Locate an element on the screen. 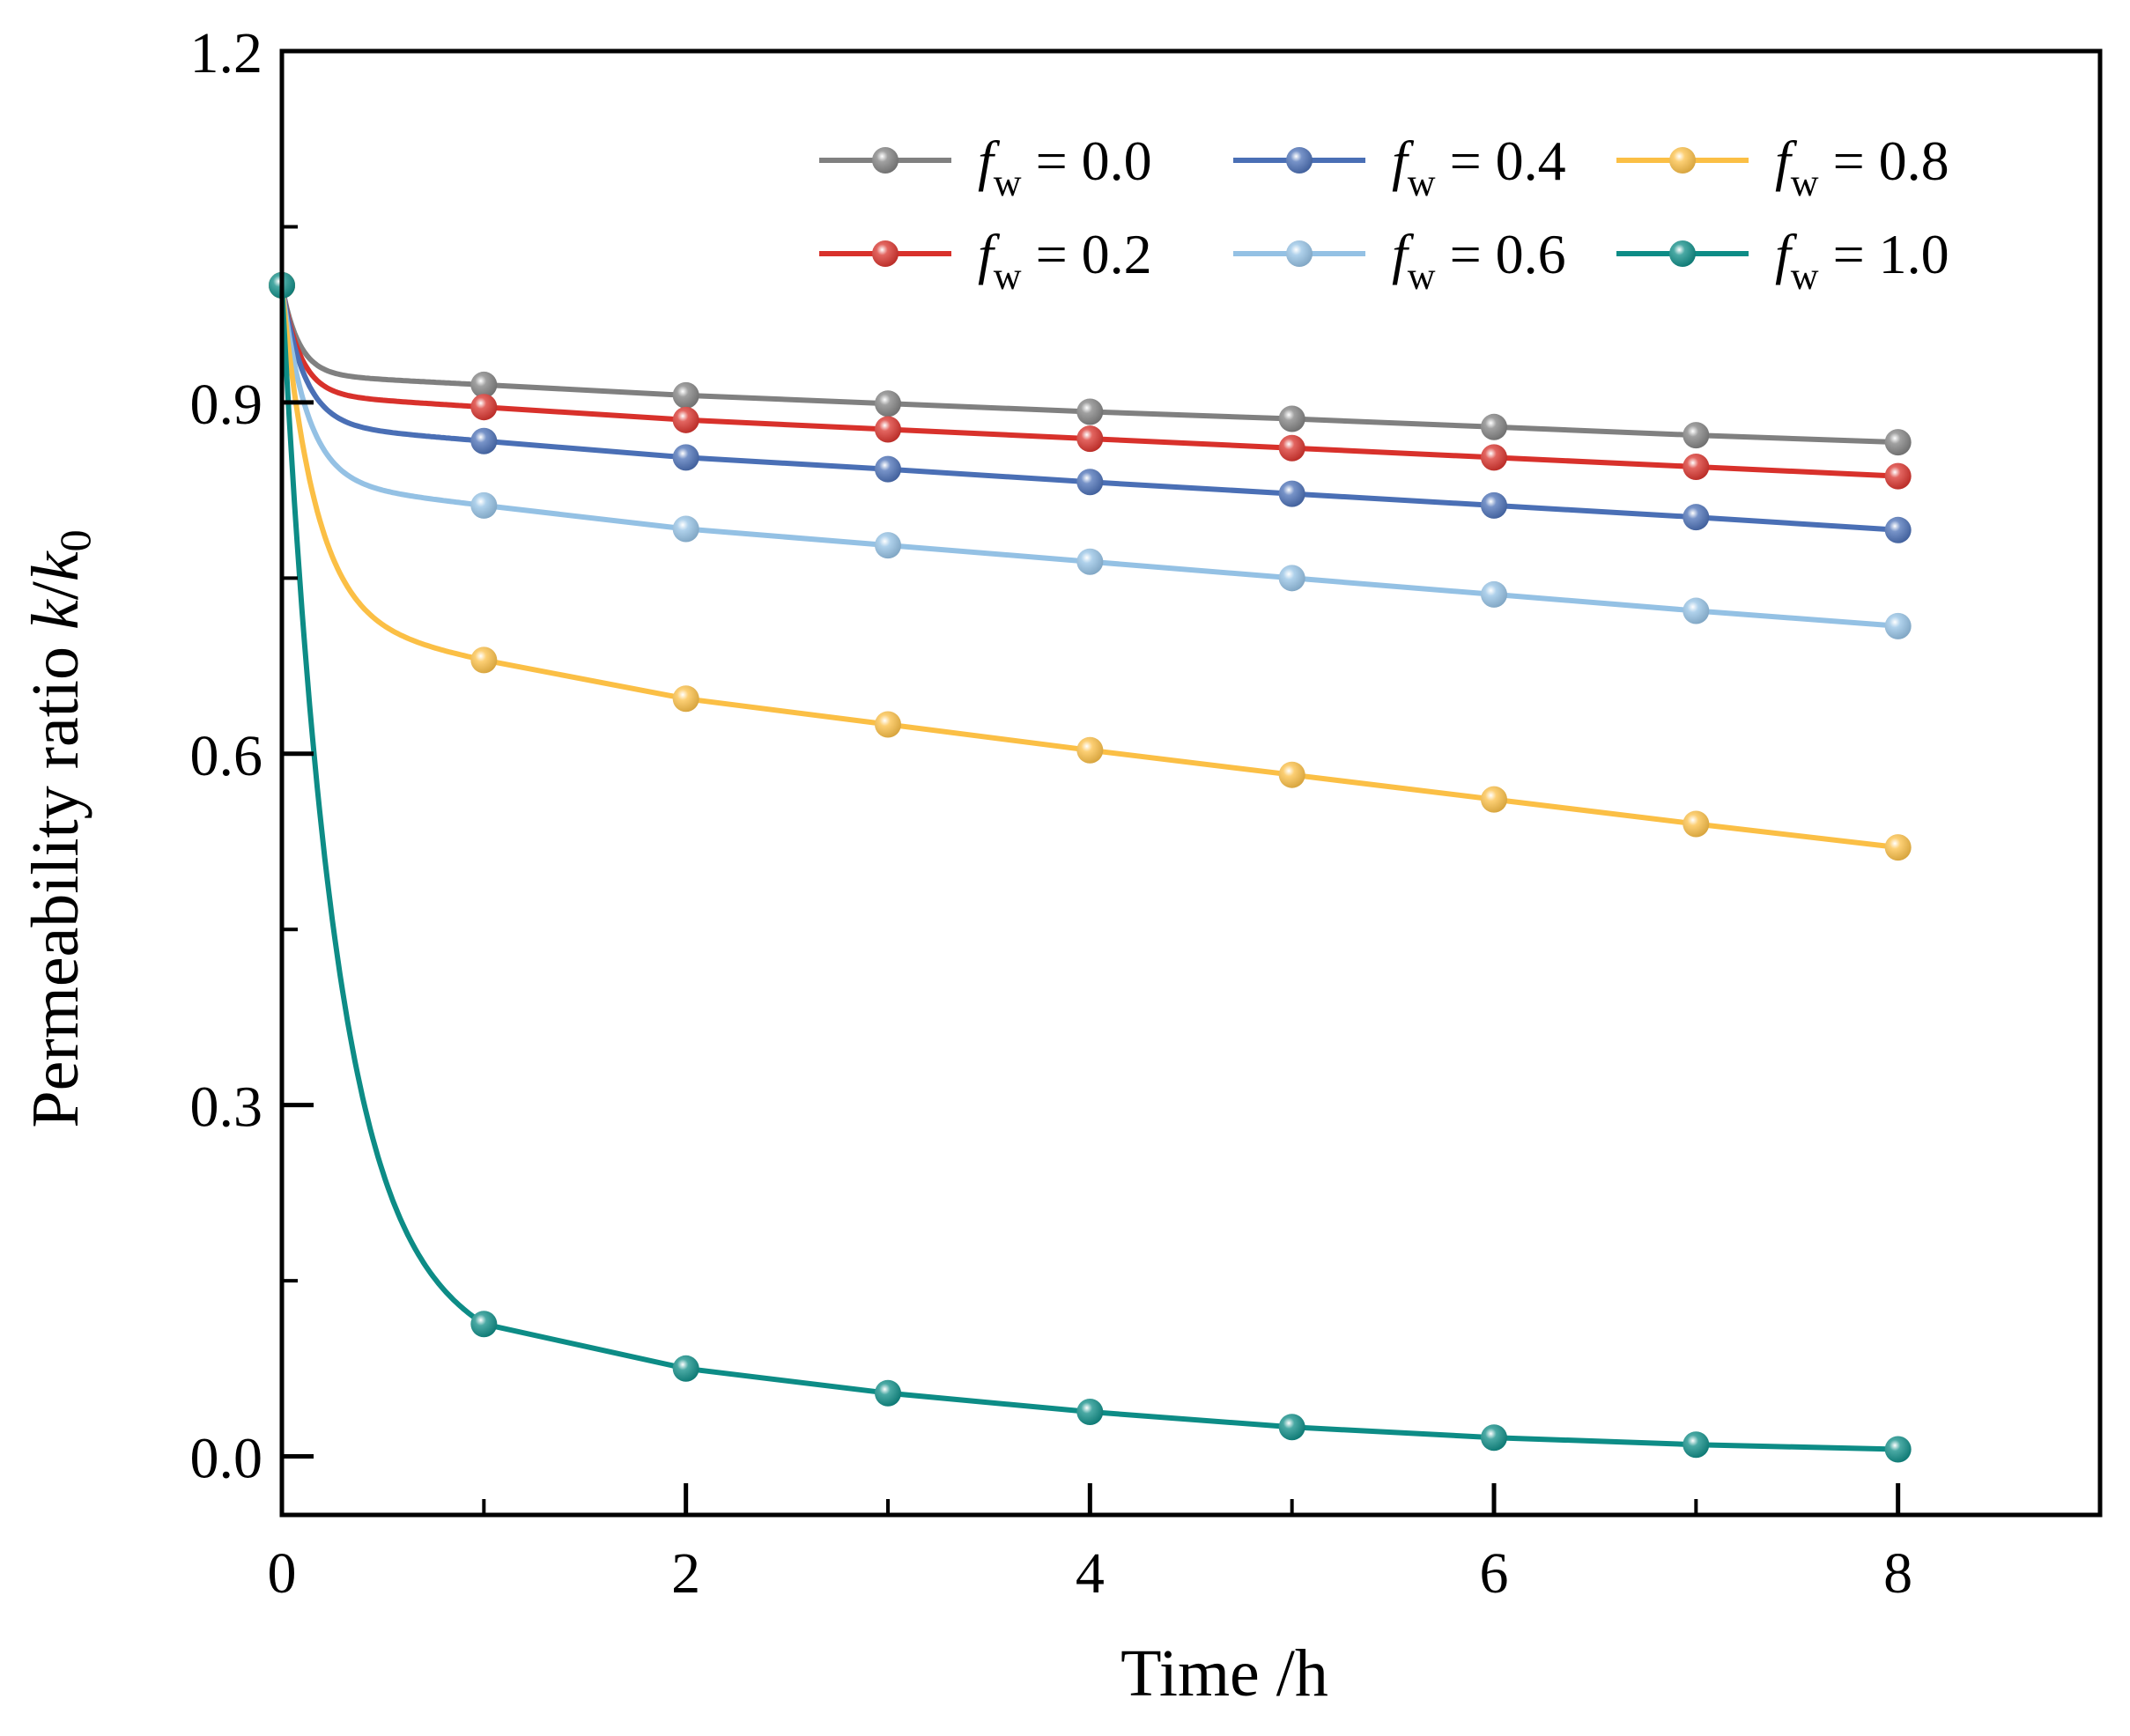 This screenshot has width=2130, height=1736. legend-label: fw = 0.2 is located at coordinates (1065, 260).